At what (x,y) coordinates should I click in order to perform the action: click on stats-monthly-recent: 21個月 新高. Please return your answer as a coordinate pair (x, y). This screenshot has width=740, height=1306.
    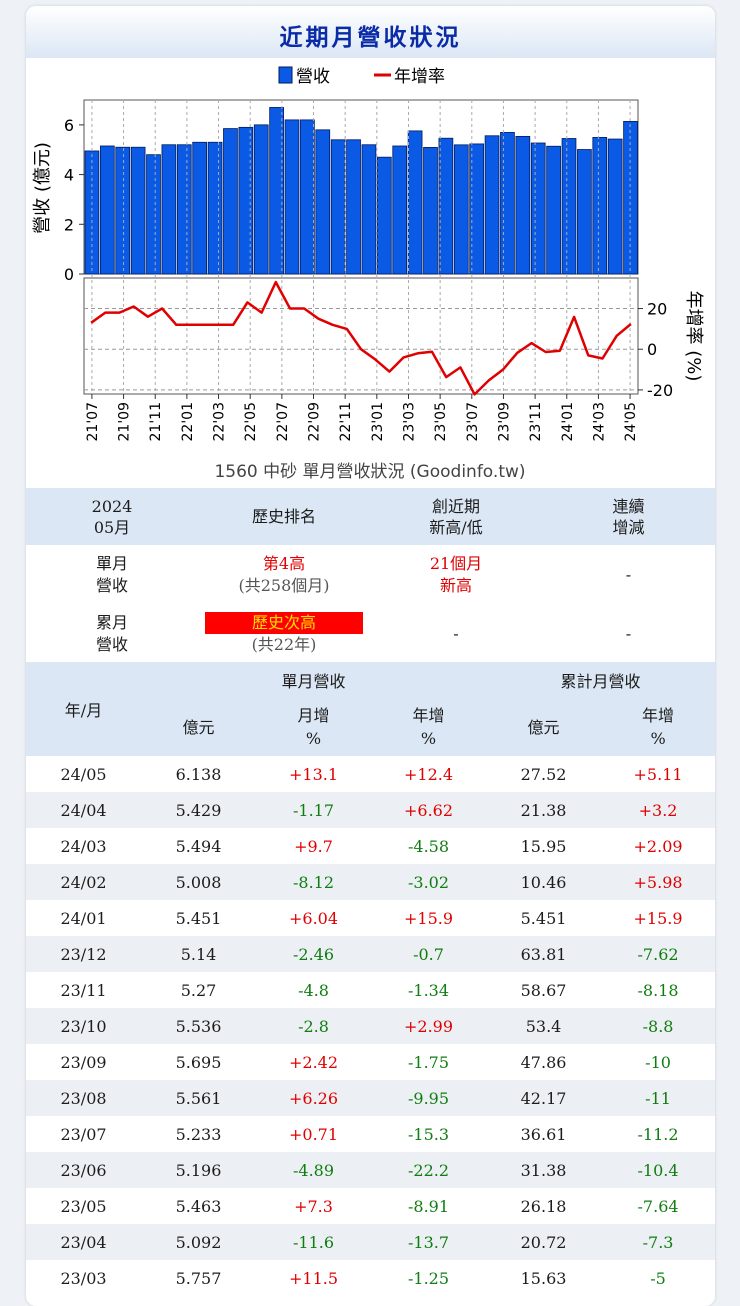
    Looking at the image, I should click on (456, 574).